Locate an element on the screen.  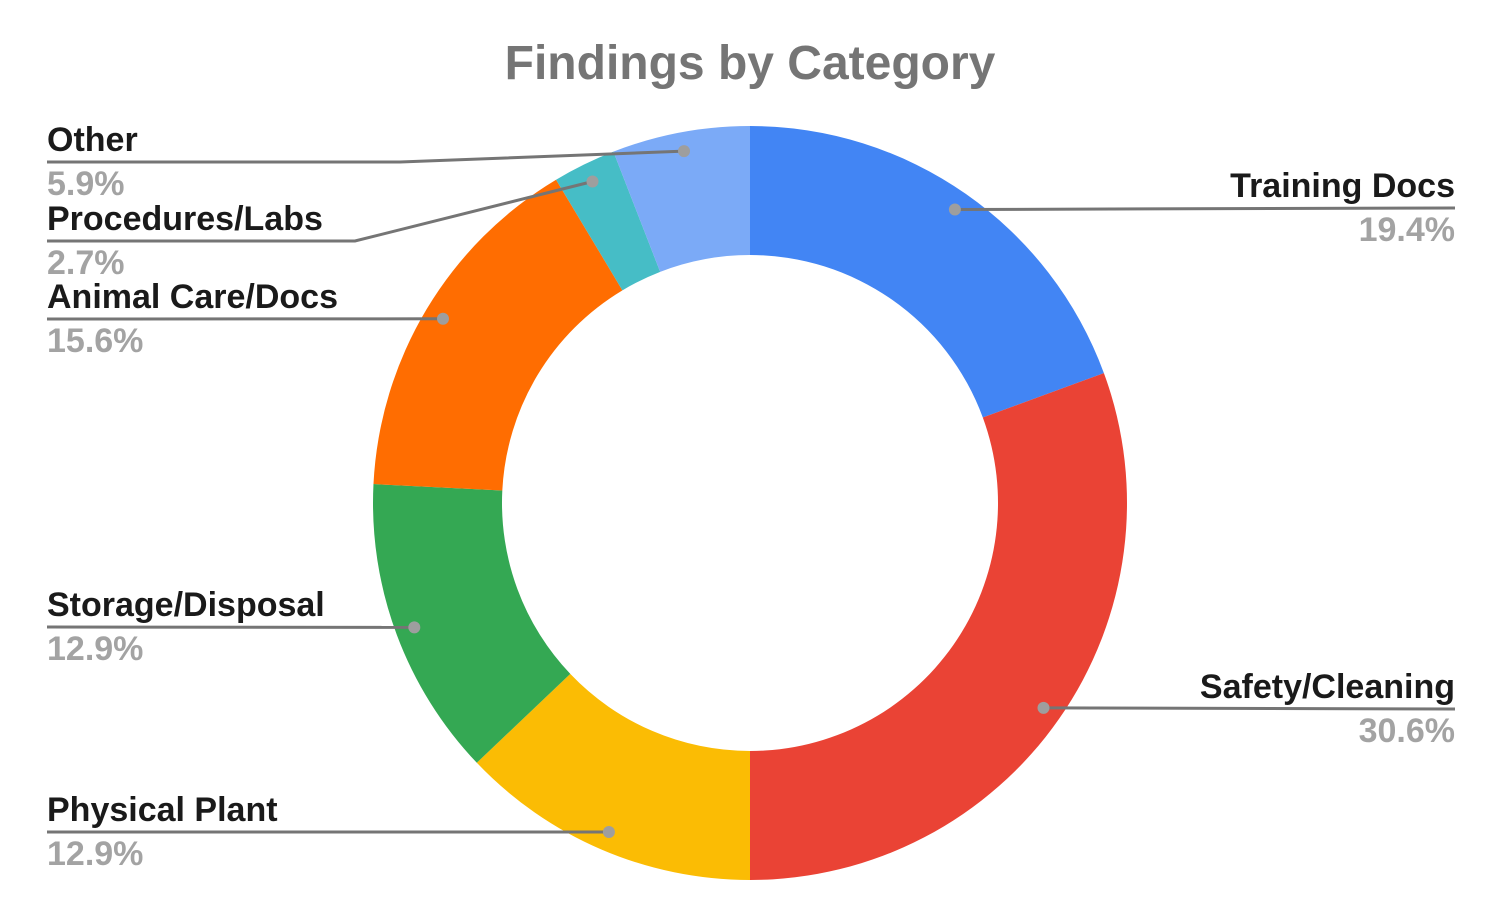
callout-label: Safety/Cleaning is located at coordinates (1327, 687).